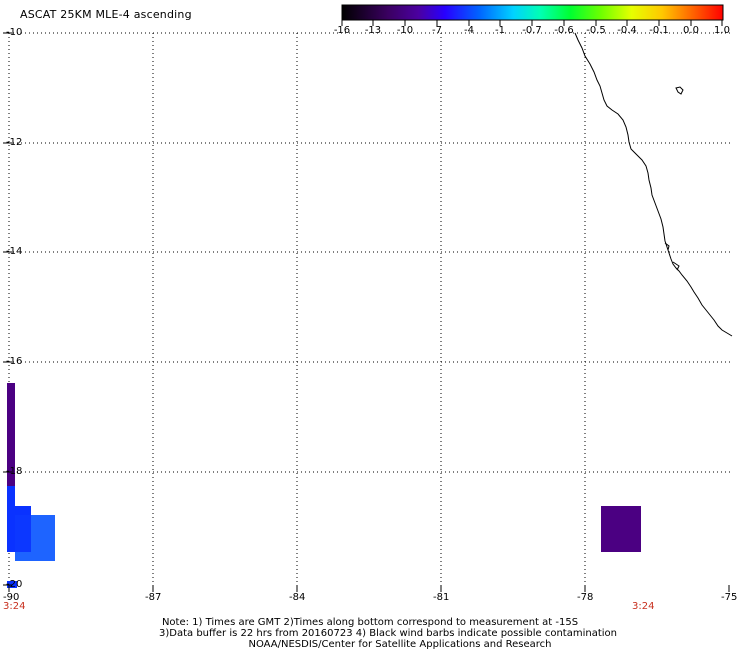 Image resolution: width=740 pixels, height=654 pixels. I want to click on colorbar-label: -16, so click(342, 30).